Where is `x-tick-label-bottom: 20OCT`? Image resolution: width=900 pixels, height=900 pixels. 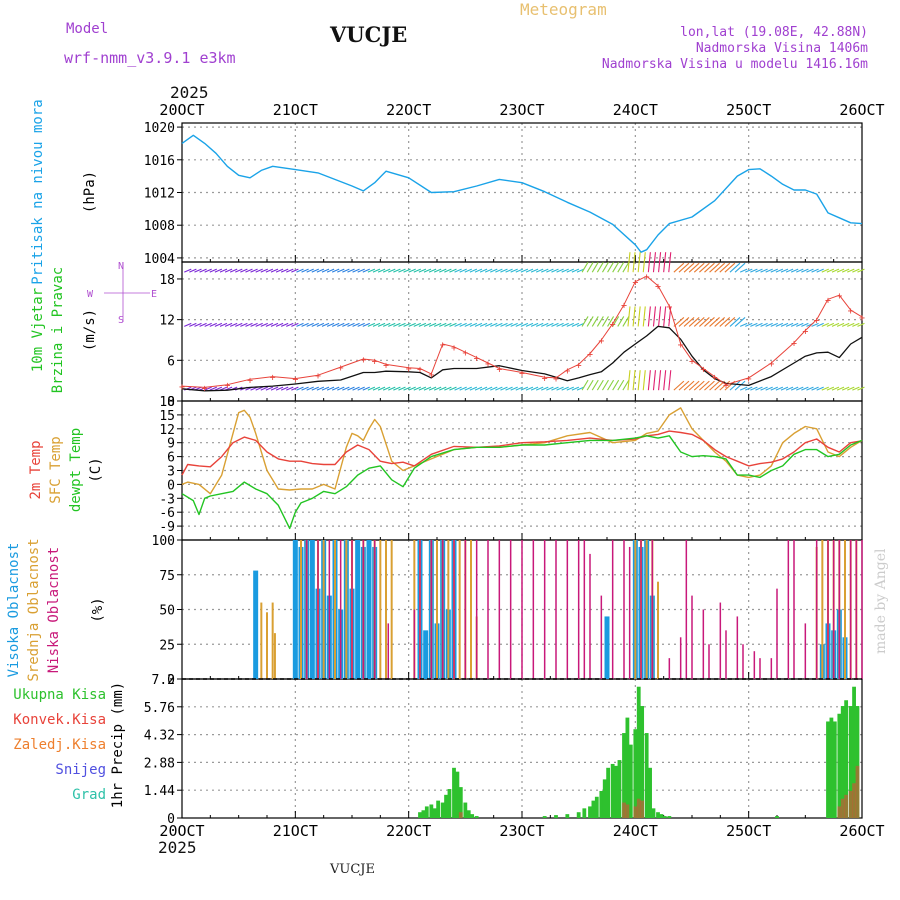 x-tick-label-bottom: 20OCT is located at coordinates (181, 831).